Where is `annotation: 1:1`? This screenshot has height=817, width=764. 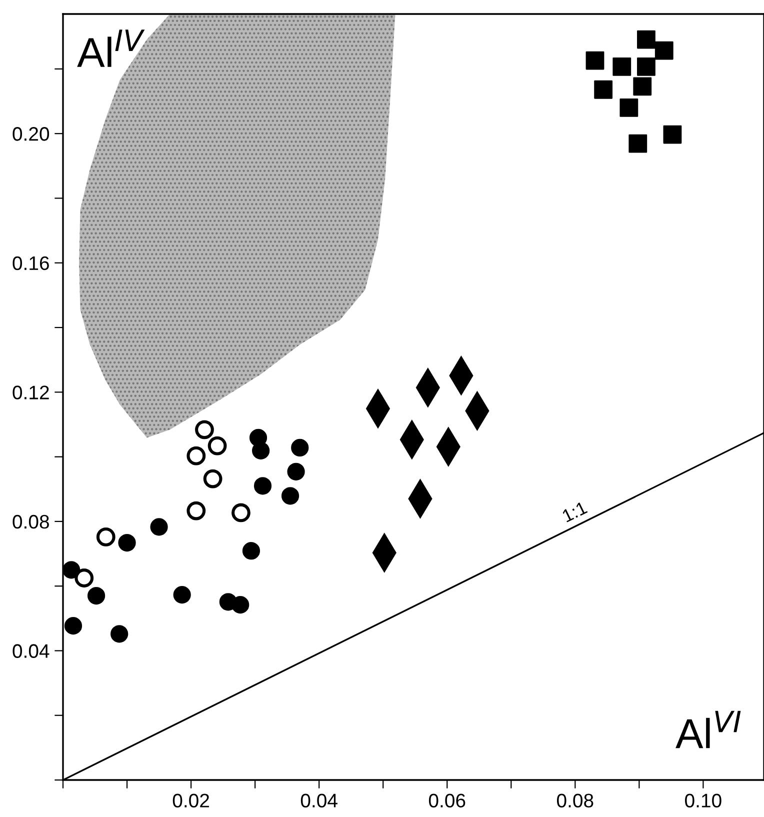 annotation: 1:1 is located at coordinates (575, 511).